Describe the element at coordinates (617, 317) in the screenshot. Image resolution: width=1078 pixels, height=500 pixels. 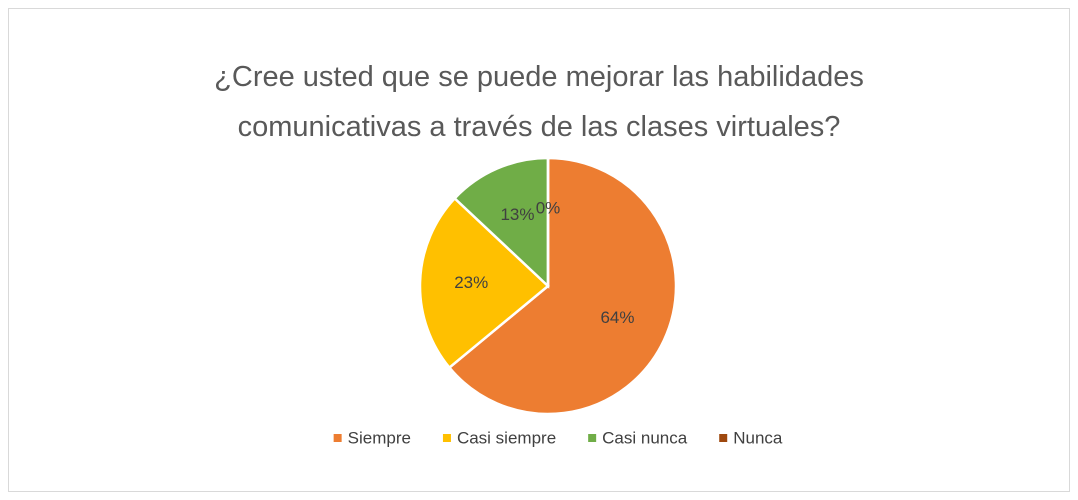
I see `data-label: 64%` at that location.